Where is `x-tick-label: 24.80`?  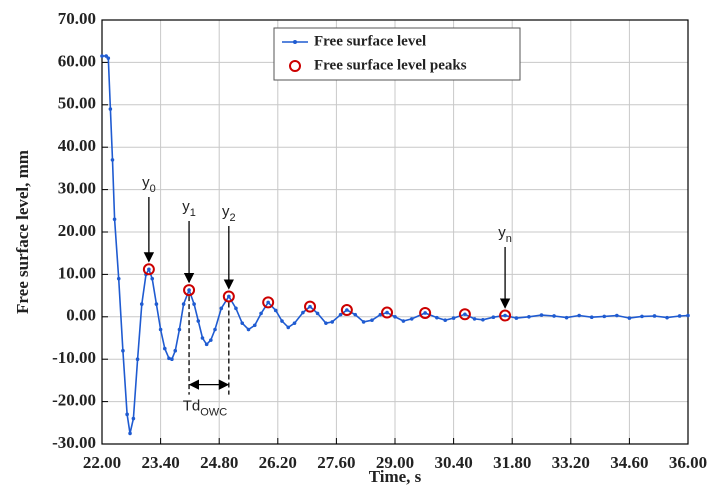
x-tick-label: 24.80 is located at coordinates (219, 462).